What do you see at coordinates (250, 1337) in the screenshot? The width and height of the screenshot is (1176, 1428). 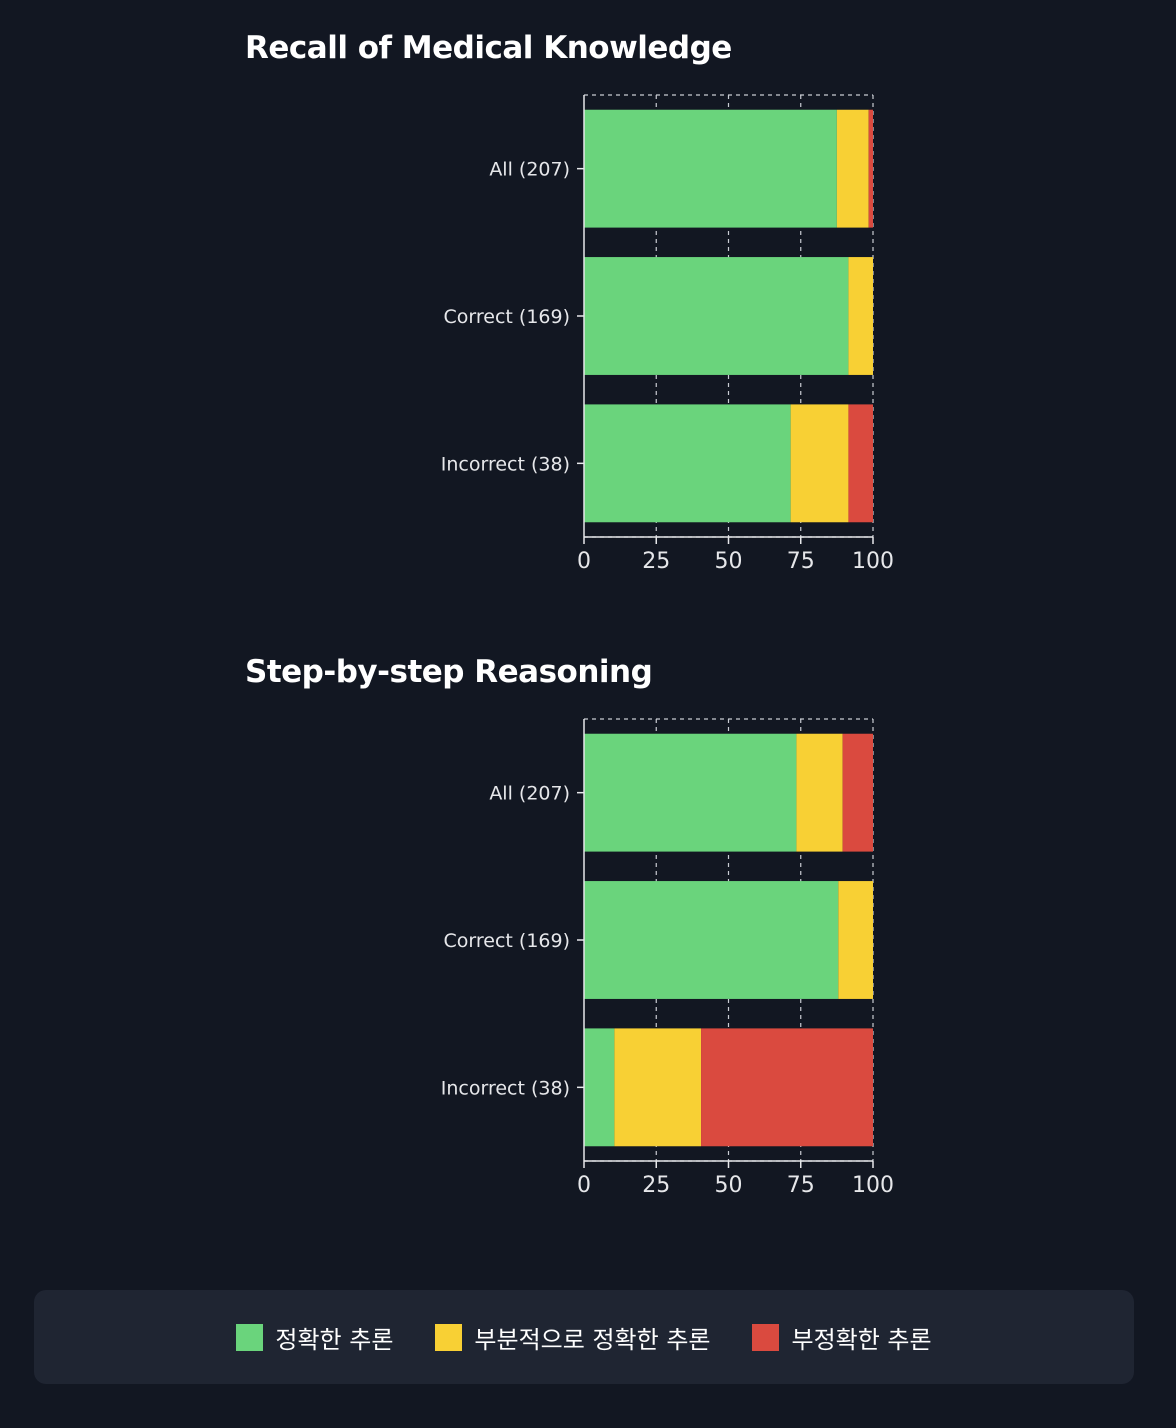 I see `legend-swatch-correct` at bounding box center [250, 1337].